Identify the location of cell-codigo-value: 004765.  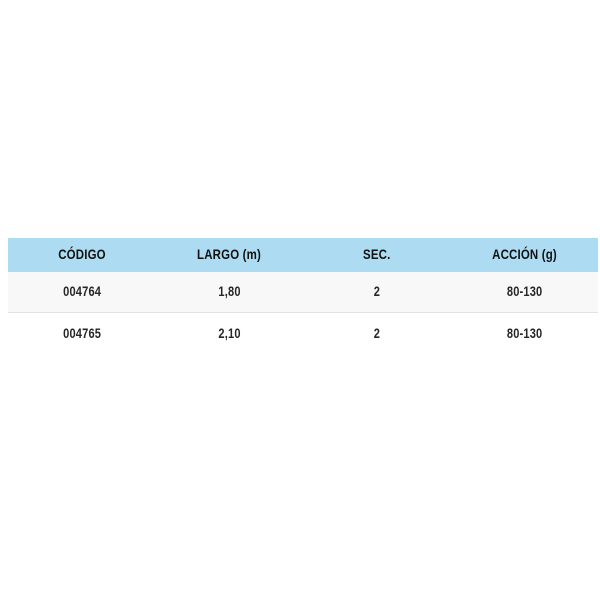
(81, 333).